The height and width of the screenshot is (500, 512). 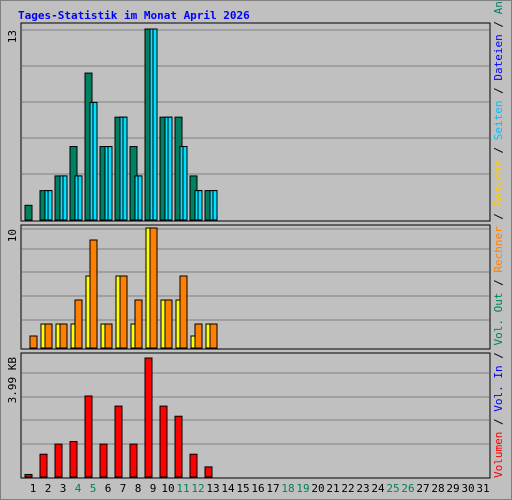 I want to click on legend-vol-out: Vol. Out, so click(x=498, y=319).